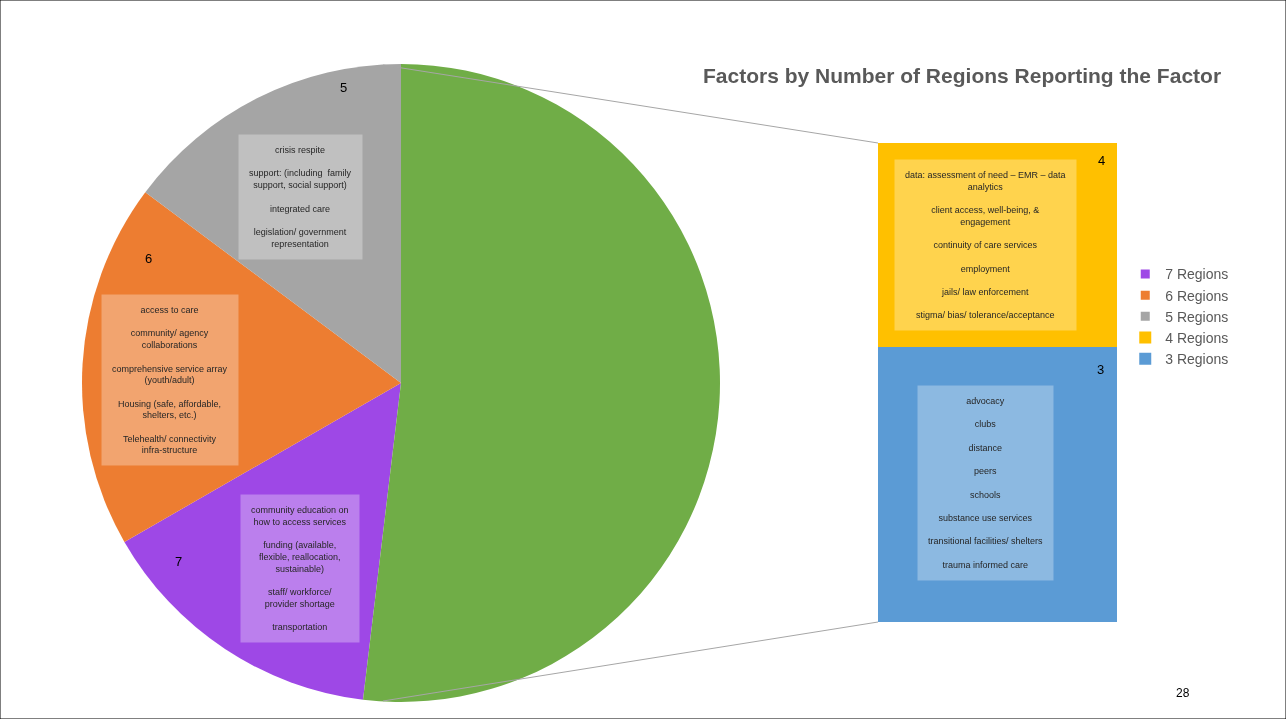 This screenshot has width=1286, height=719. I want to click on legend-label: 4 Regions, so click(1197, 338).